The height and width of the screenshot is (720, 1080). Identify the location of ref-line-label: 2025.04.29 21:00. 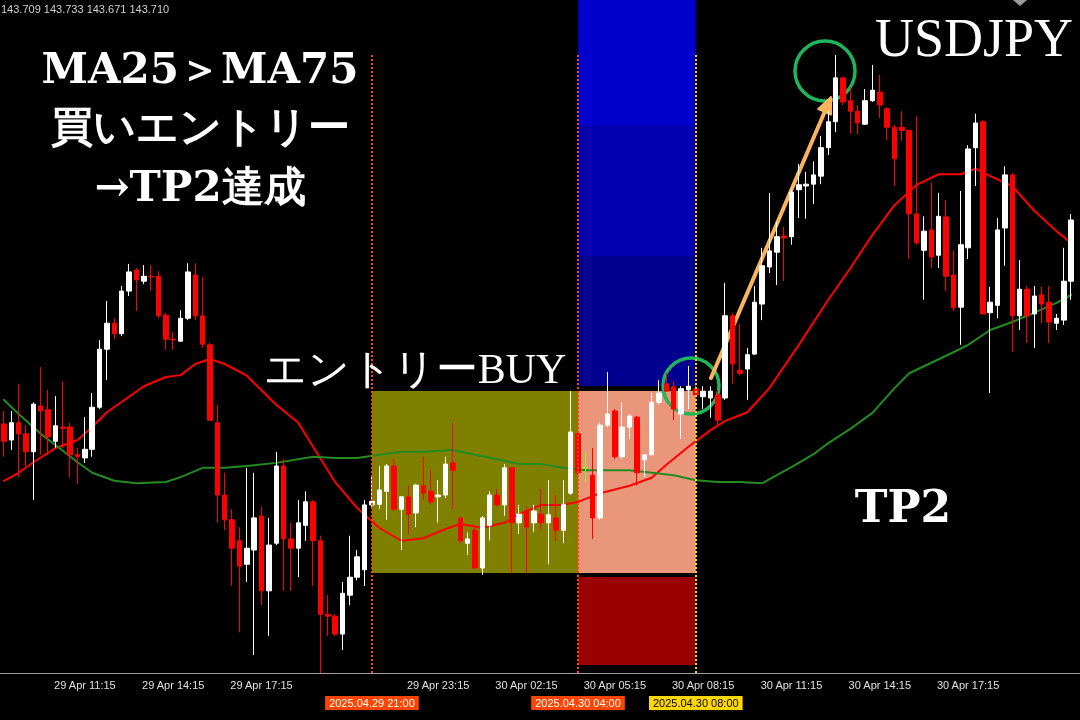
(372, 703).